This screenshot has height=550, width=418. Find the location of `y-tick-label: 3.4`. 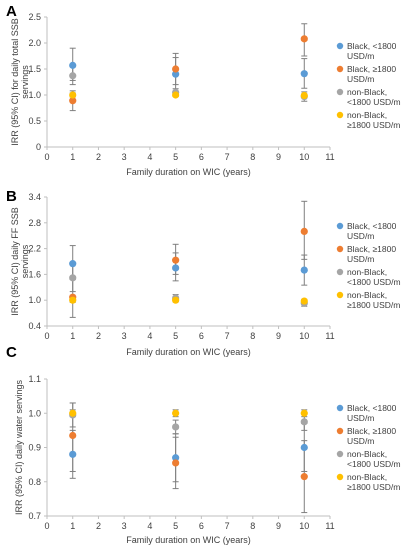

y-tick-label: 3.4 is located at coordinates (34, 197).